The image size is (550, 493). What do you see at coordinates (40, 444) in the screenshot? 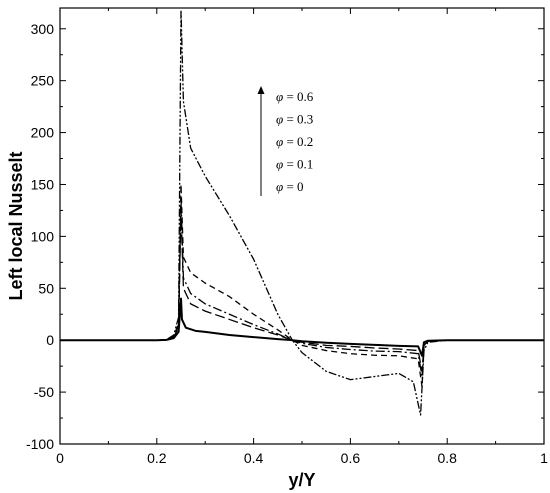
I see `y-tick-label: -100` at bounding box center [40, 444].